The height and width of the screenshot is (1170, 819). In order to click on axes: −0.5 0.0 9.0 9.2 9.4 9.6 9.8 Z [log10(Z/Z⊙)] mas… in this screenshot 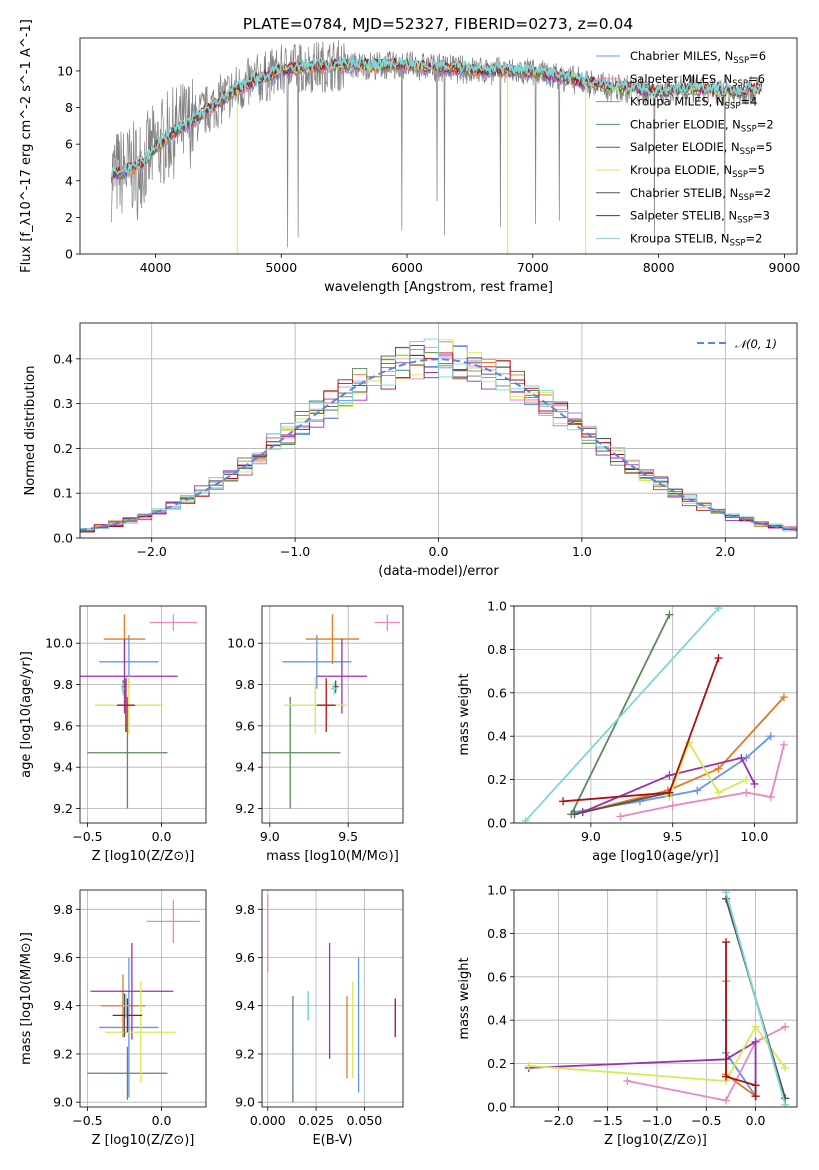, I will do `click(113, 1018)`.